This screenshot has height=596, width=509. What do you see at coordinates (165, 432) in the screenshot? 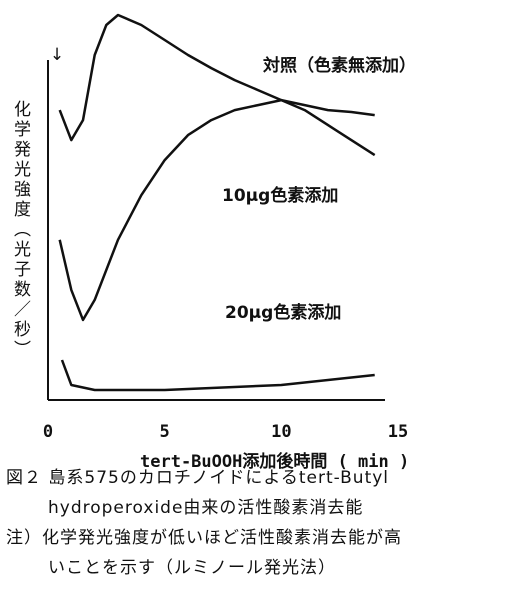
I see `x-tick-label: 5` at bounding box center [165, 432].